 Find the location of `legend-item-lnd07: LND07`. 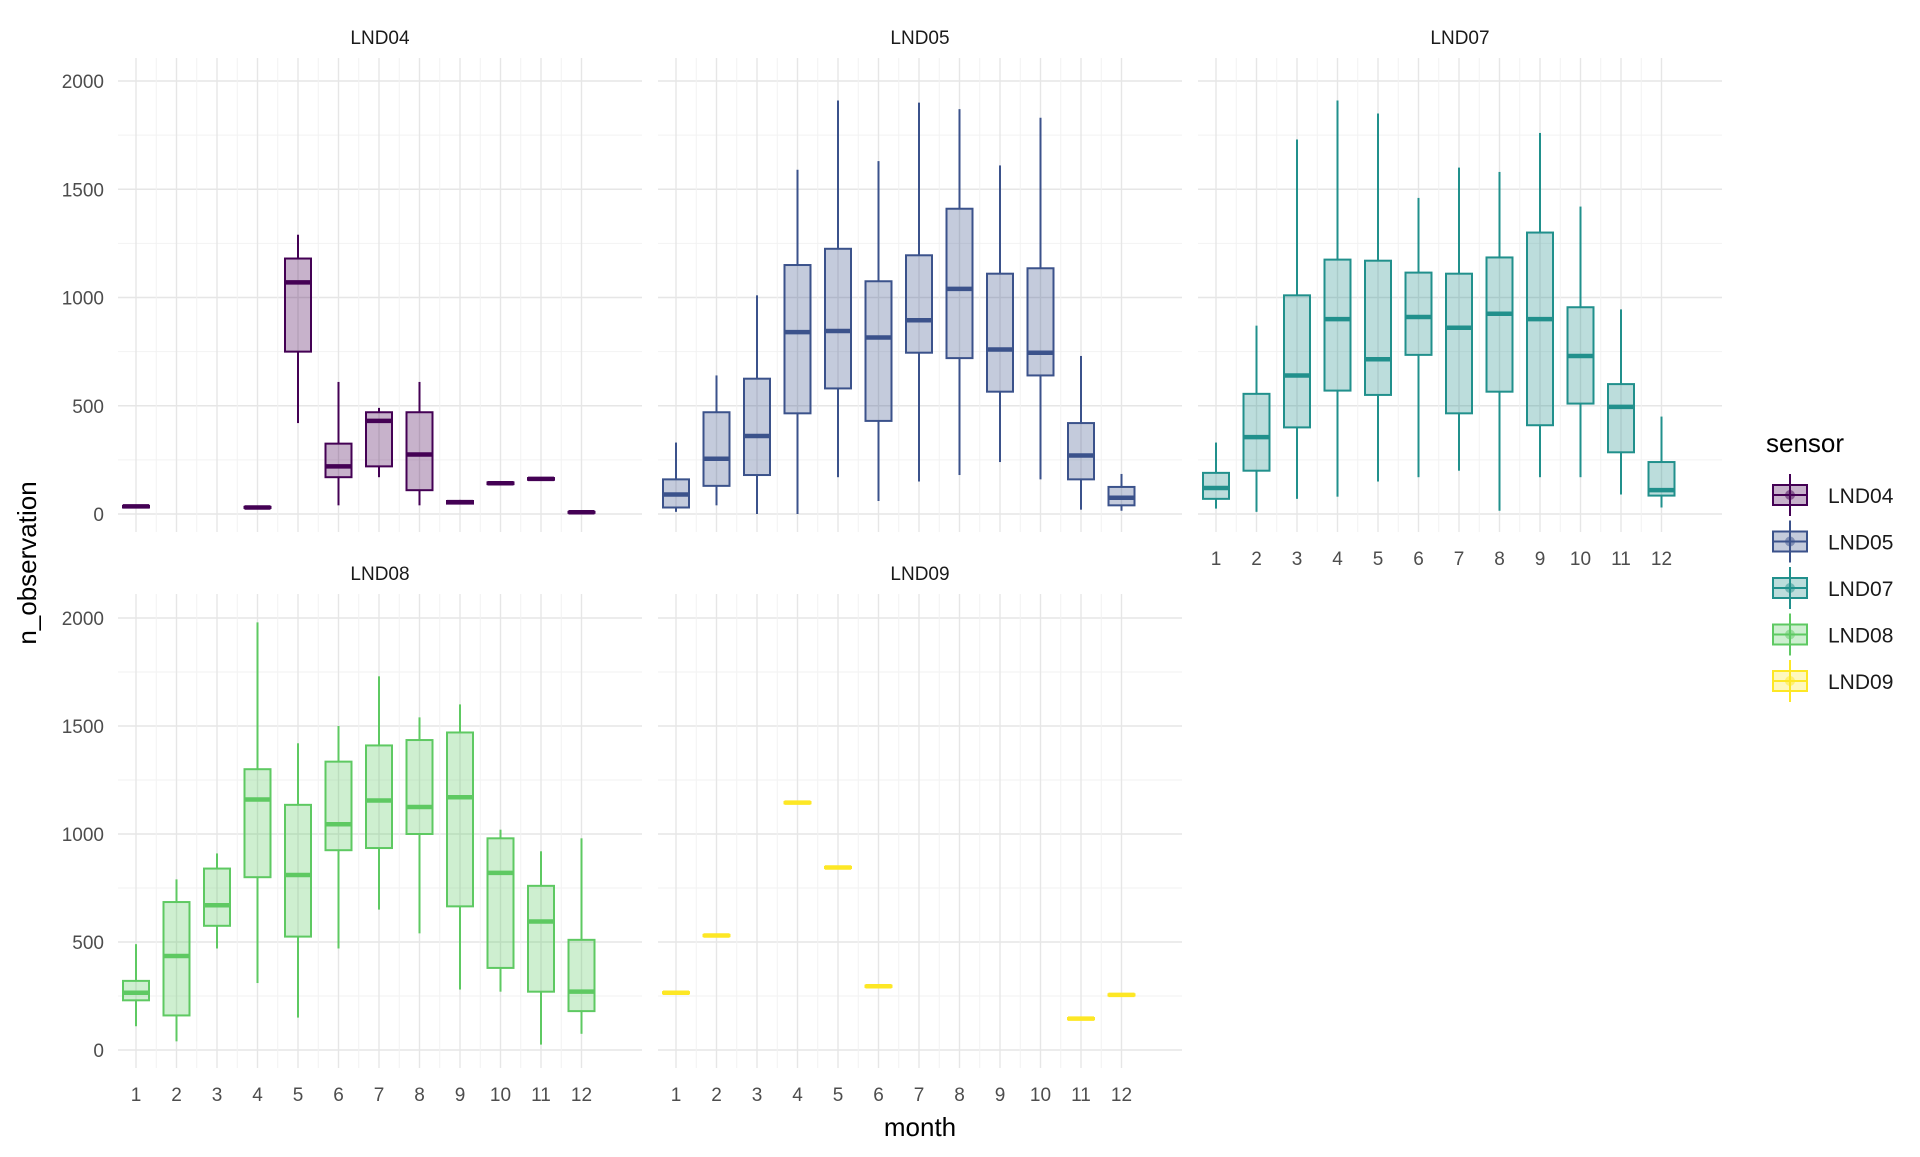

legend-item-lnd07: LND07 is located at coordinates (1832, 588).